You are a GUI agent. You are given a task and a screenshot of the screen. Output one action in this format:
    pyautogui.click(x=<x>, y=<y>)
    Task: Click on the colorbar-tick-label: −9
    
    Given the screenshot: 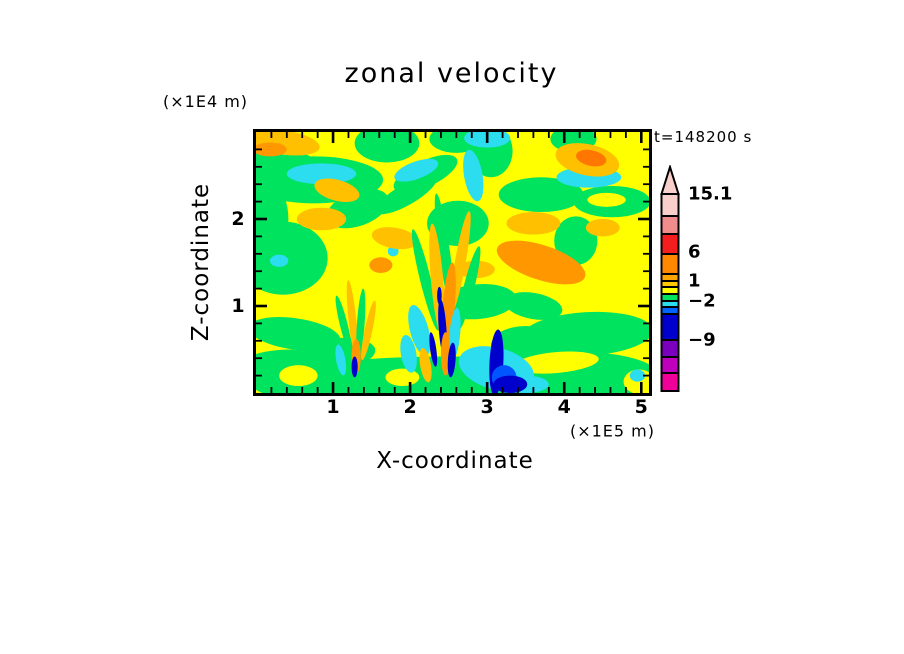 What is the action you would take?
    pyautogui.click(x=702, y=340)
    